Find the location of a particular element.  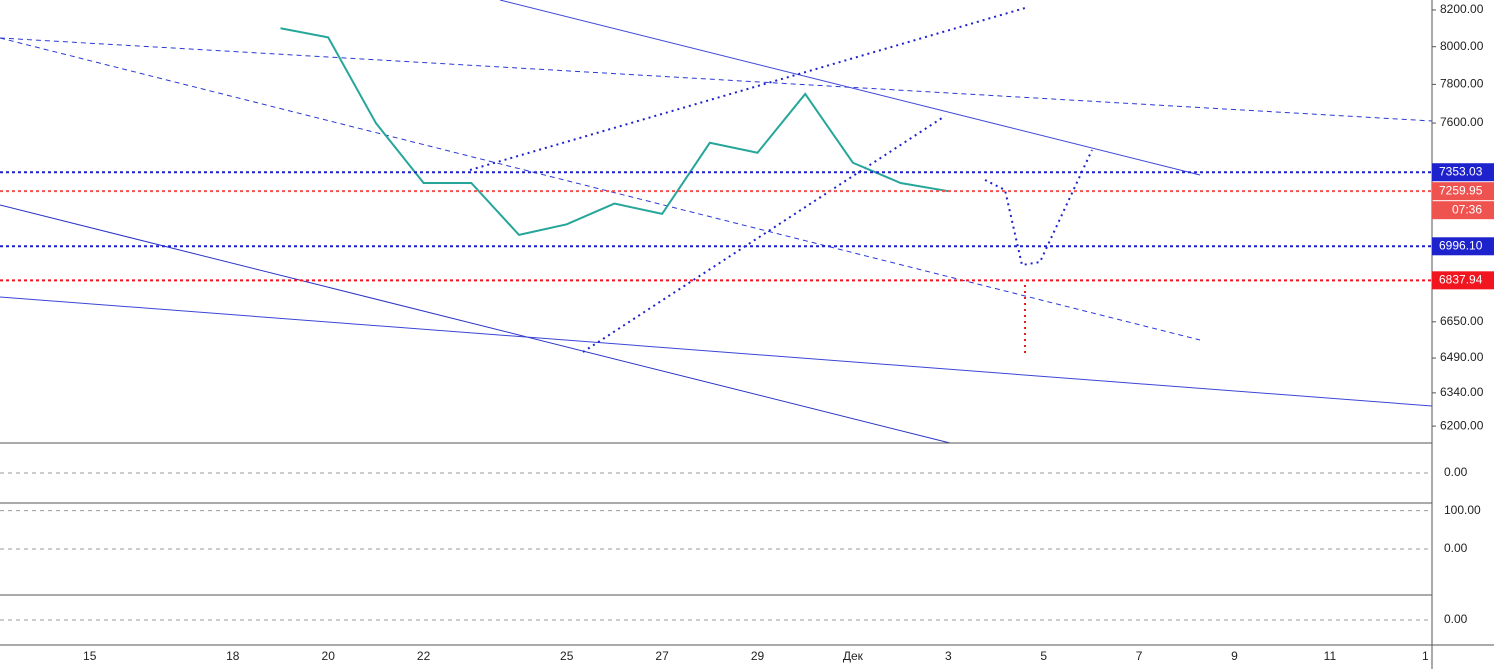

price-label: 7353.03 is located at coordinates (1461, 171).